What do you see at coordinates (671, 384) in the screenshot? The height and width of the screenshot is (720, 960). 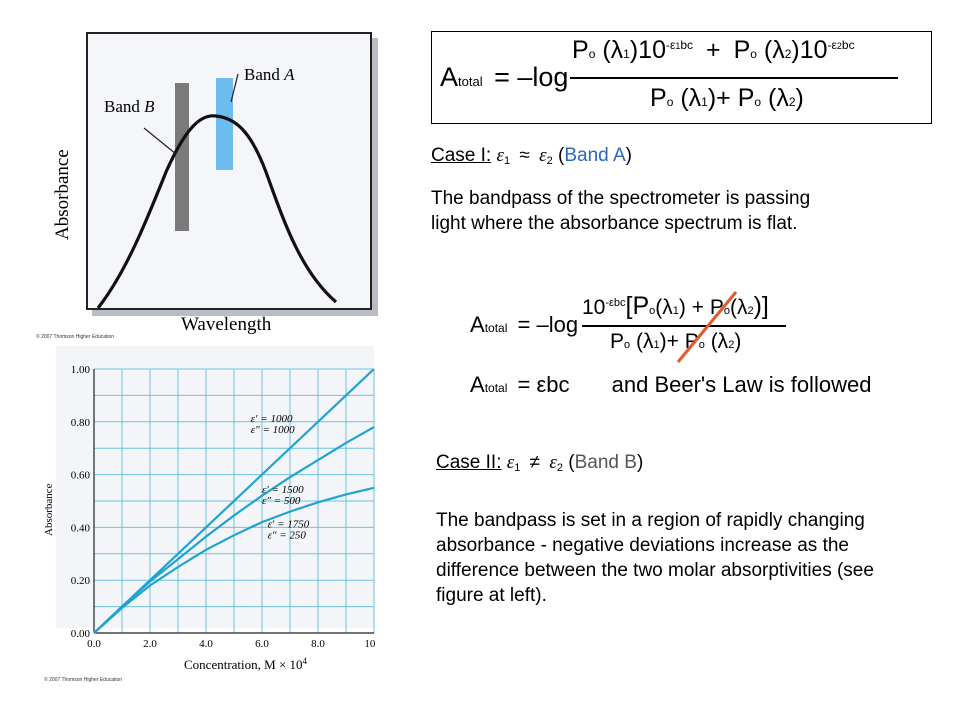 I see `case1-eq-final: Atotal = εbc and Beer's Law is followed` at bounding box center [671, 384].